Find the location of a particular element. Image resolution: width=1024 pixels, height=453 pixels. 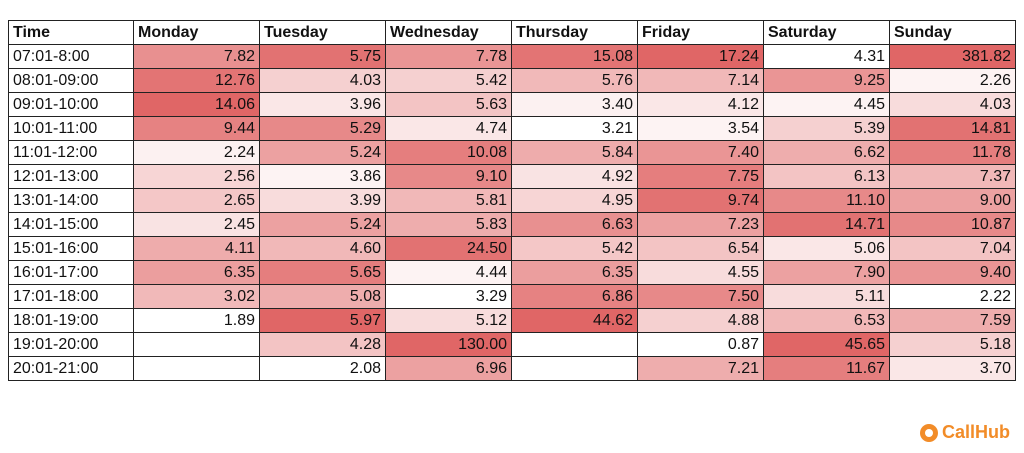

value-cell: 5.08 is located at coordinates (322, 296).